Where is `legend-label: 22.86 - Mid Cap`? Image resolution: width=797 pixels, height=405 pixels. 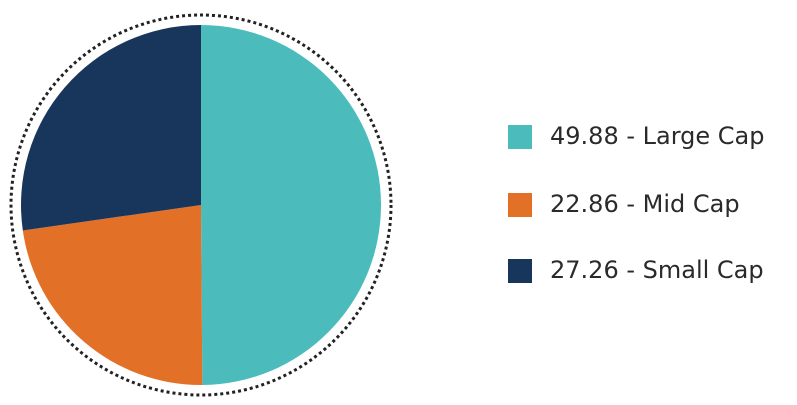
legend-label: 22.86 - Mid Cap is located at coordinates (645, 204).